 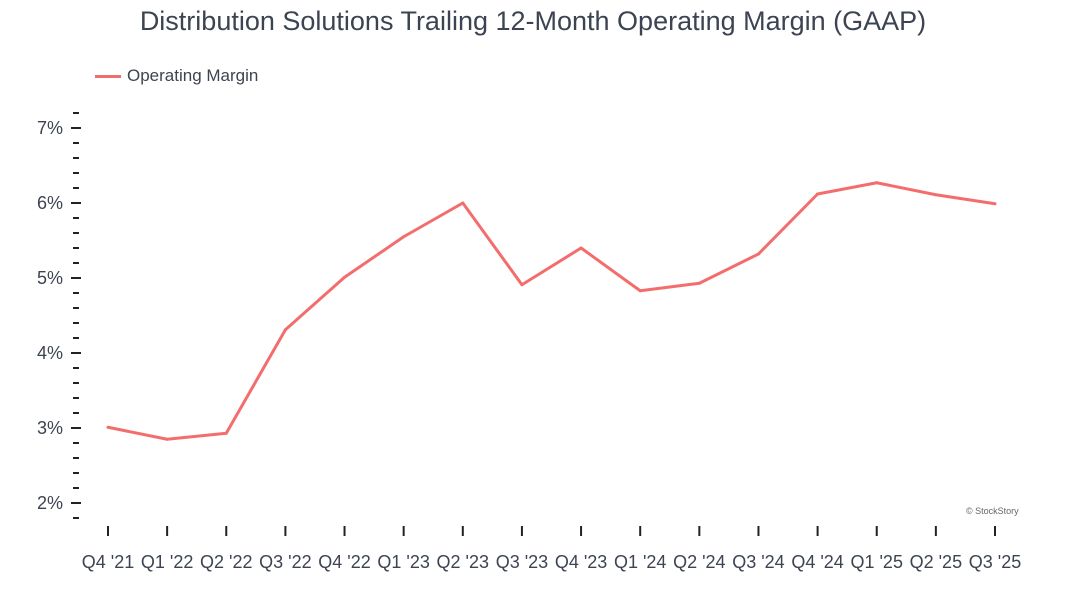 What do you see at coordinates (522, 562) in the screenshot?
I see `x-tick-label: Q3 '23` at bounding box center [522, 562].